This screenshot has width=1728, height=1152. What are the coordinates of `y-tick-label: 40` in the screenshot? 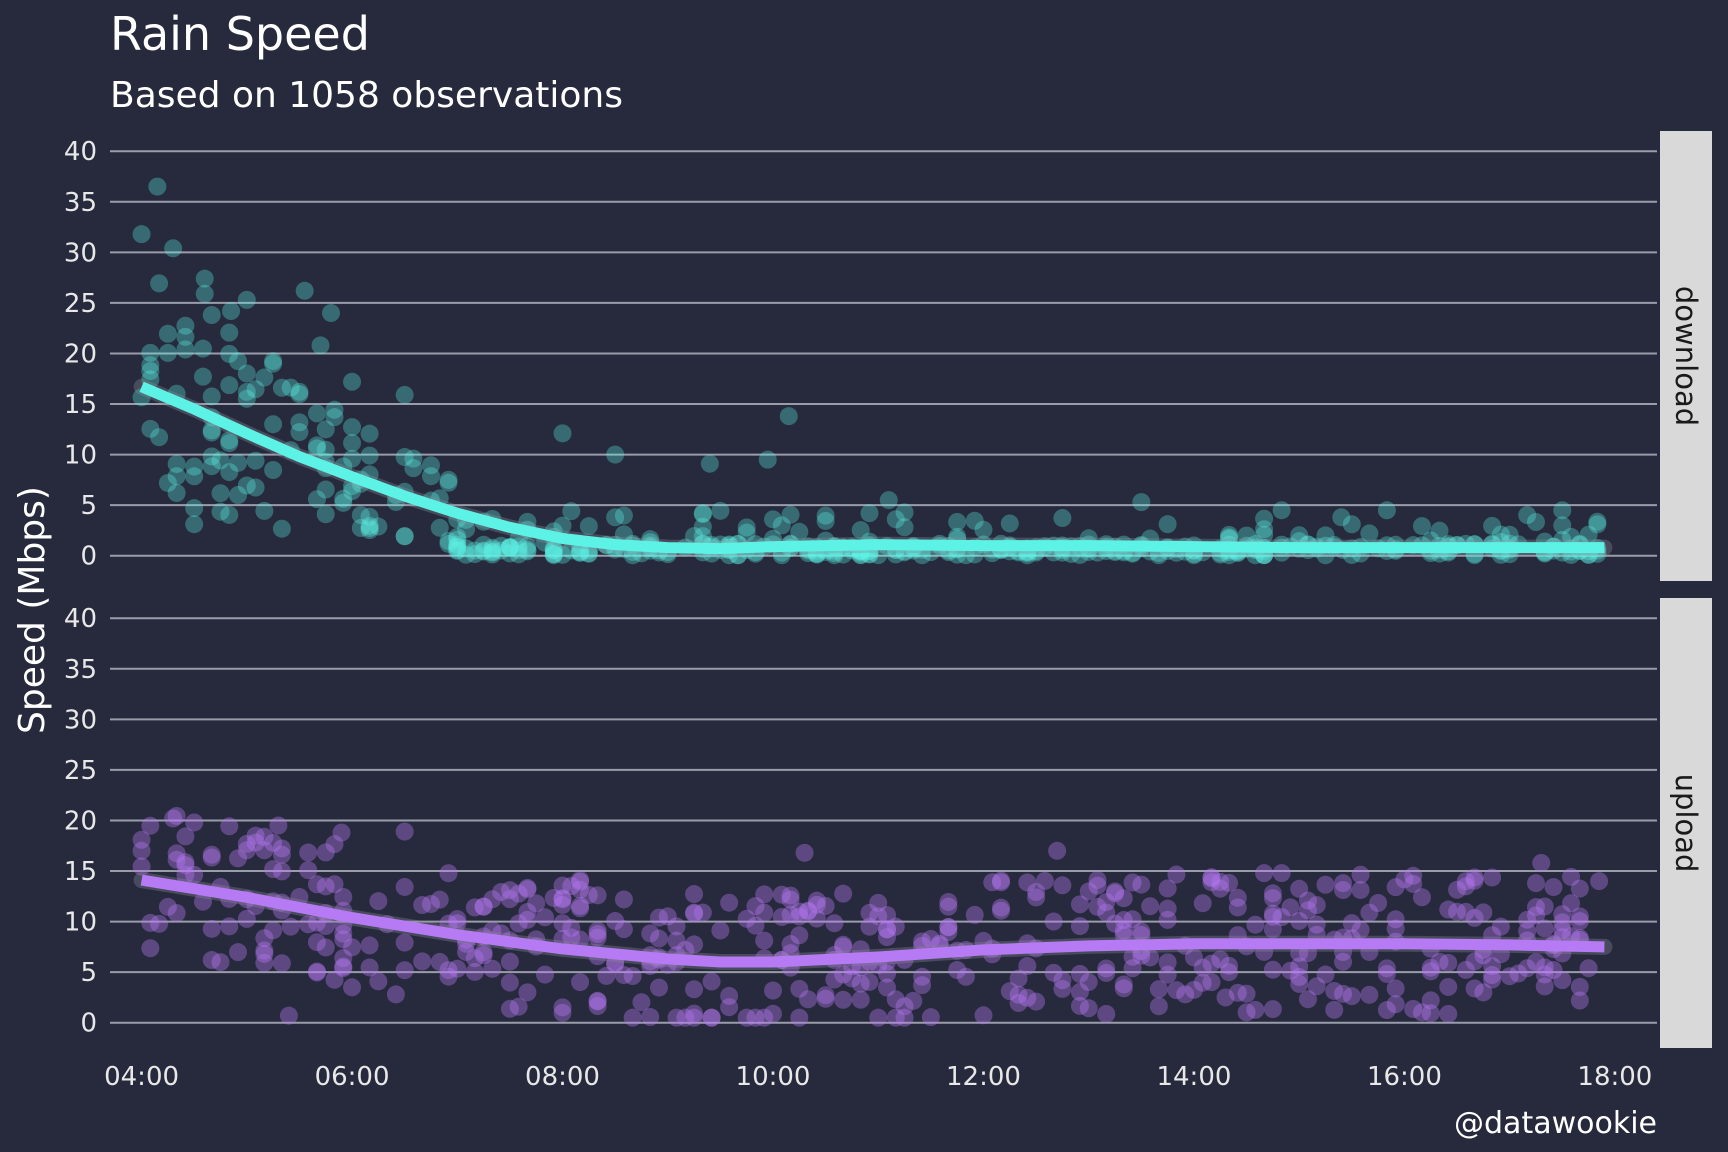 It's located at (80, 152).